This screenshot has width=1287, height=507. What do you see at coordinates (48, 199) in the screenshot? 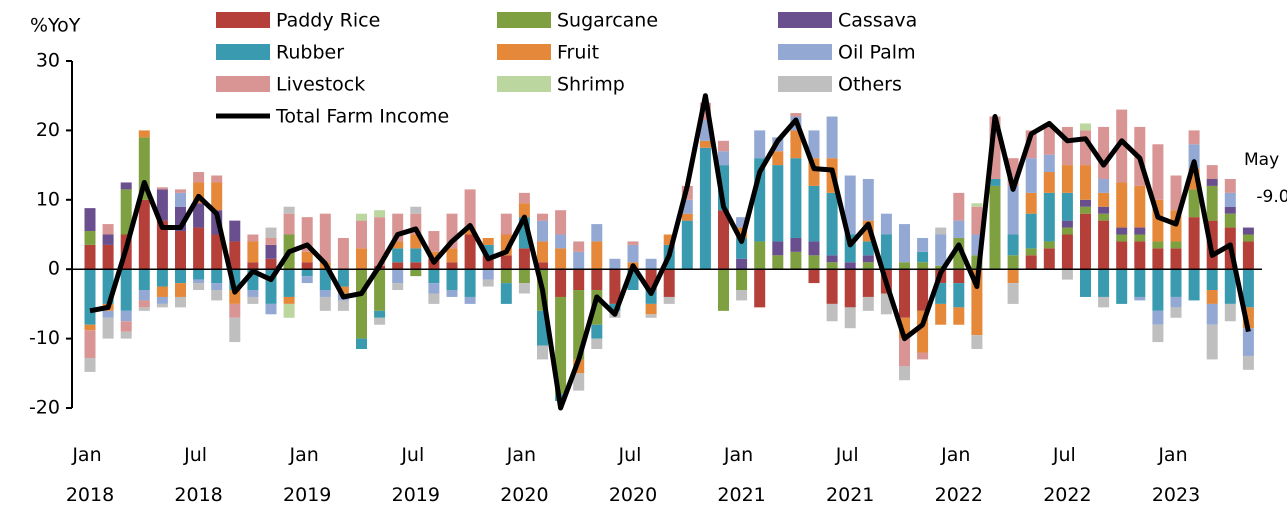
I see `y-tick-label: 10` at bounding box center [48, 199].